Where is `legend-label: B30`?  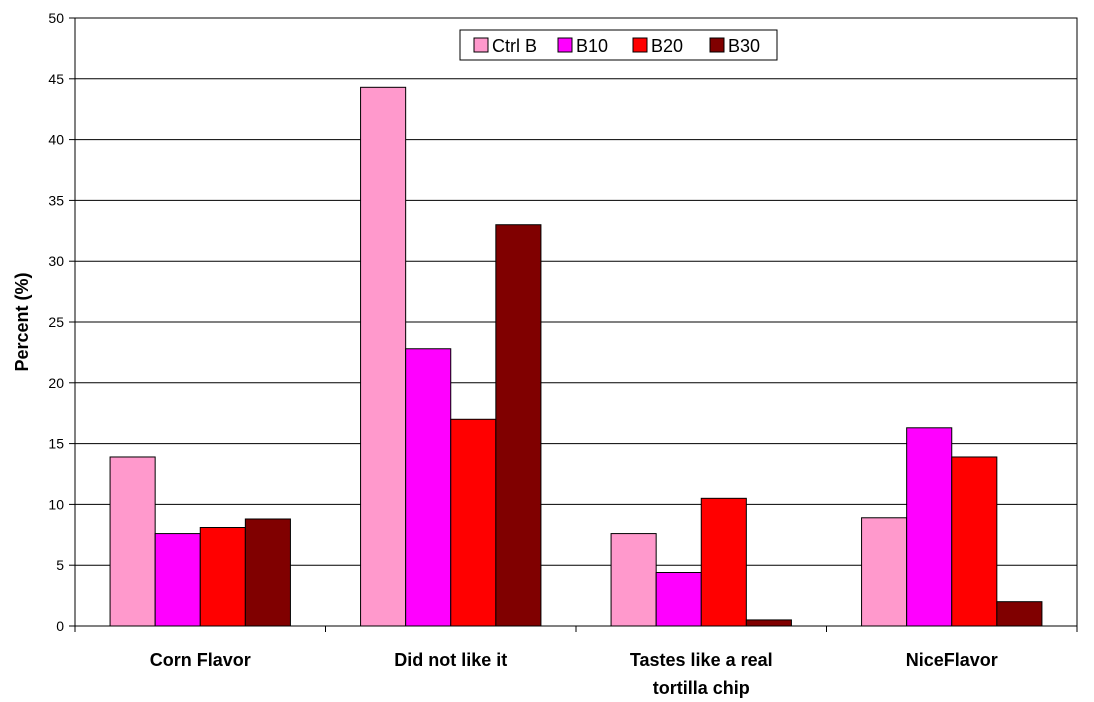
legend-label: B30 is located at coordinates (744, 46).